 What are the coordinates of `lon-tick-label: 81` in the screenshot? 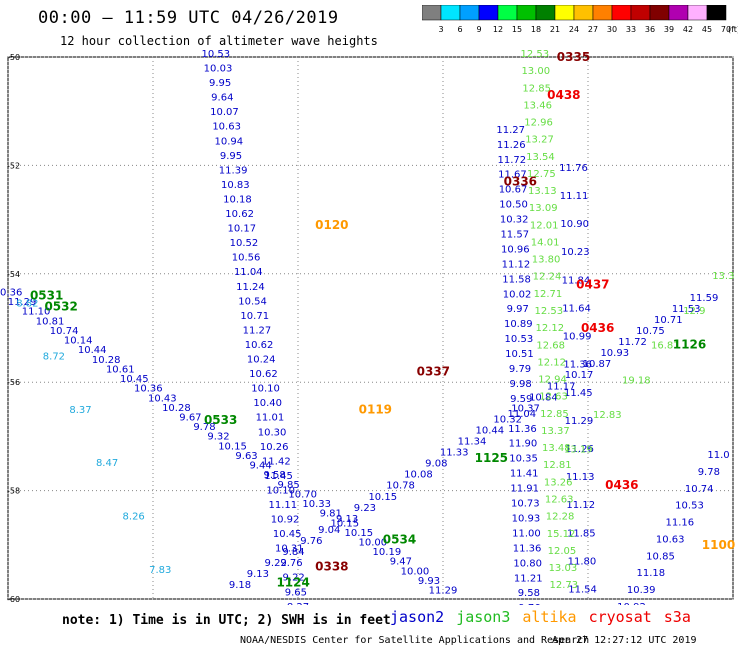 It's located at (298, 604).